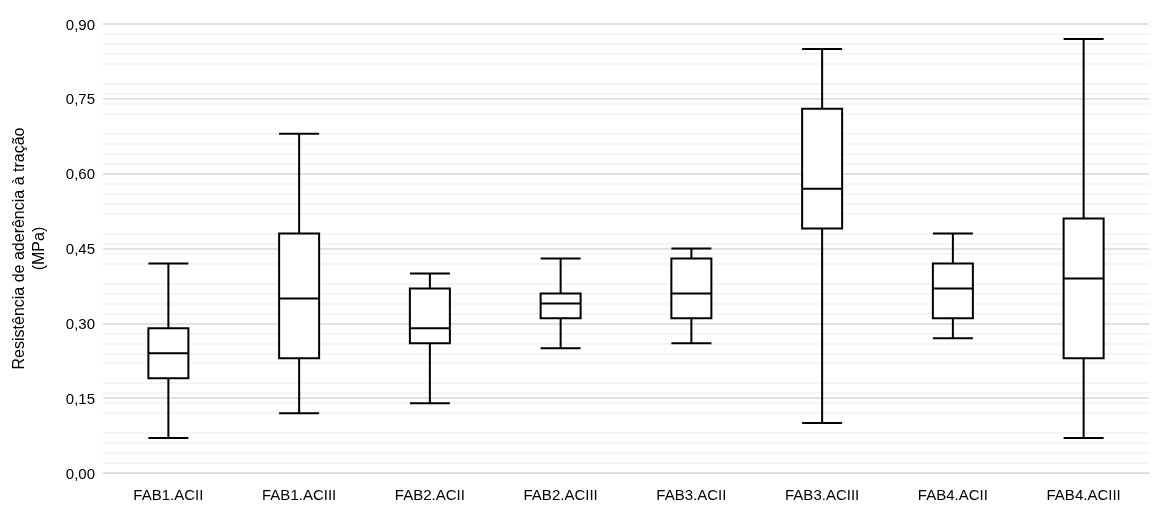 Image resolution: width=1157 pixels, height=513 pixels. I want to click on y-tick-label: 0,60, so click(80, 174).